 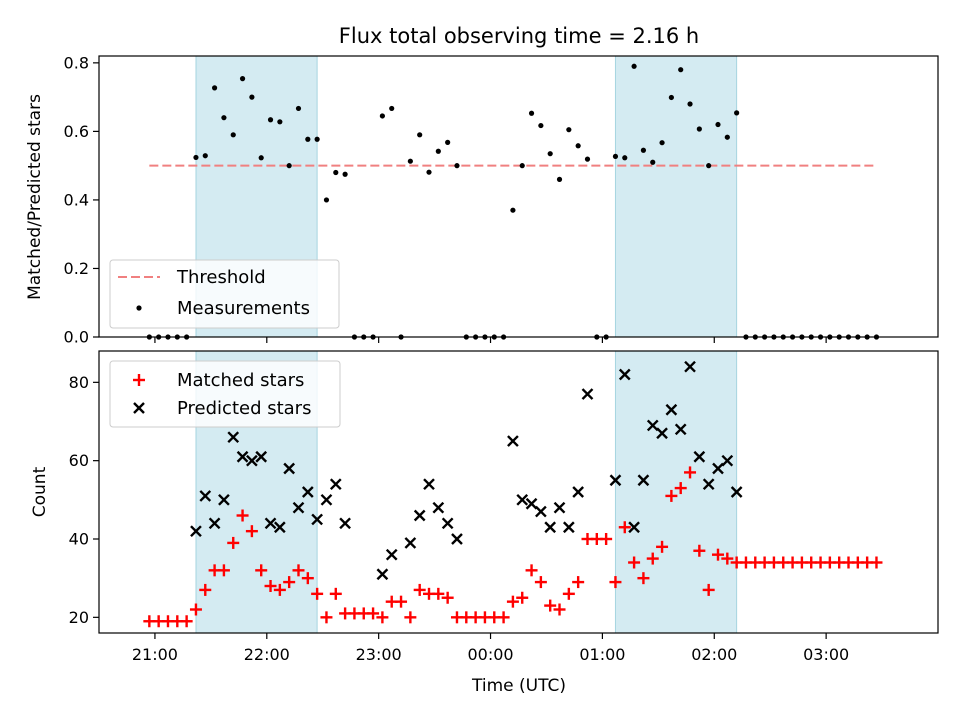 What do you see at coordinates (76, 131) in the screenshot?
I see `top-y-tick-label: 0.6` at bounding box center [76, 131].